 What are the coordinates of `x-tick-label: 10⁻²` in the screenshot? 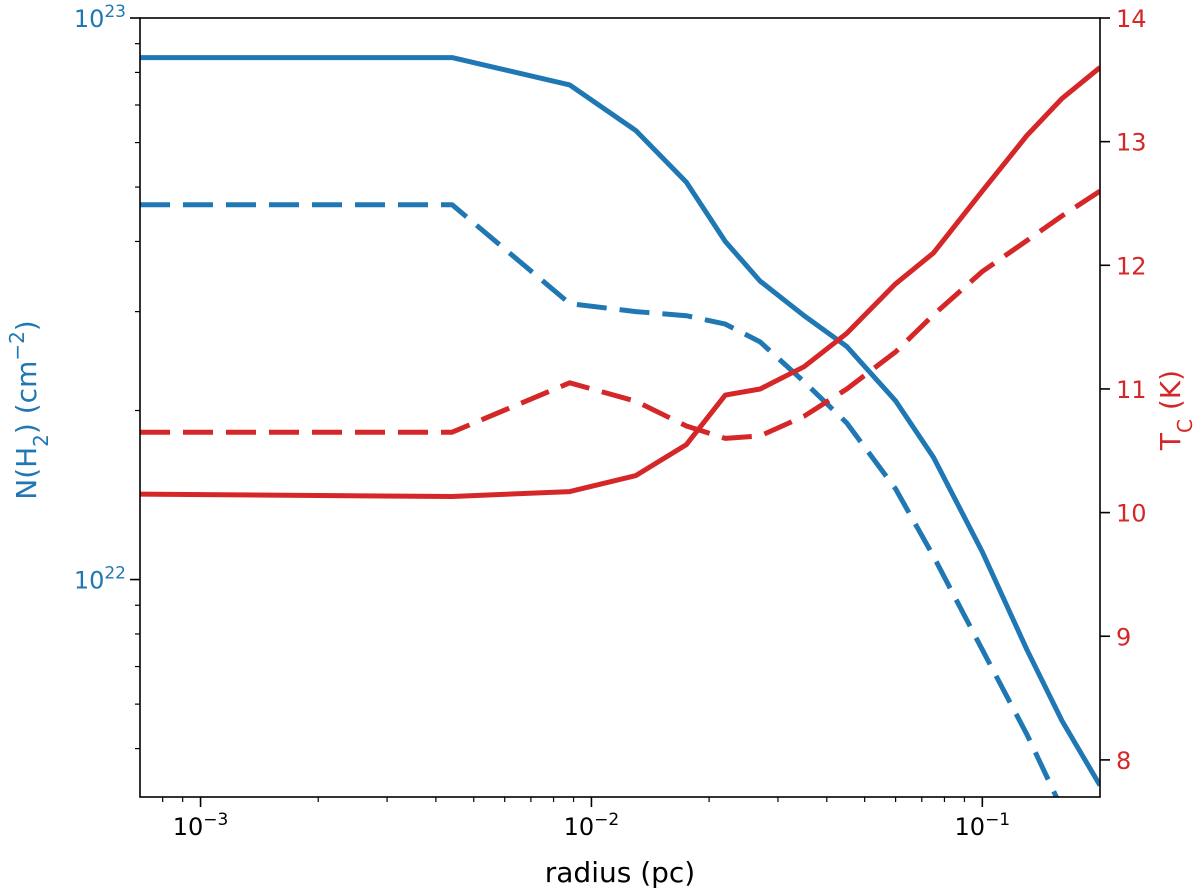 It's located at (592, 825).